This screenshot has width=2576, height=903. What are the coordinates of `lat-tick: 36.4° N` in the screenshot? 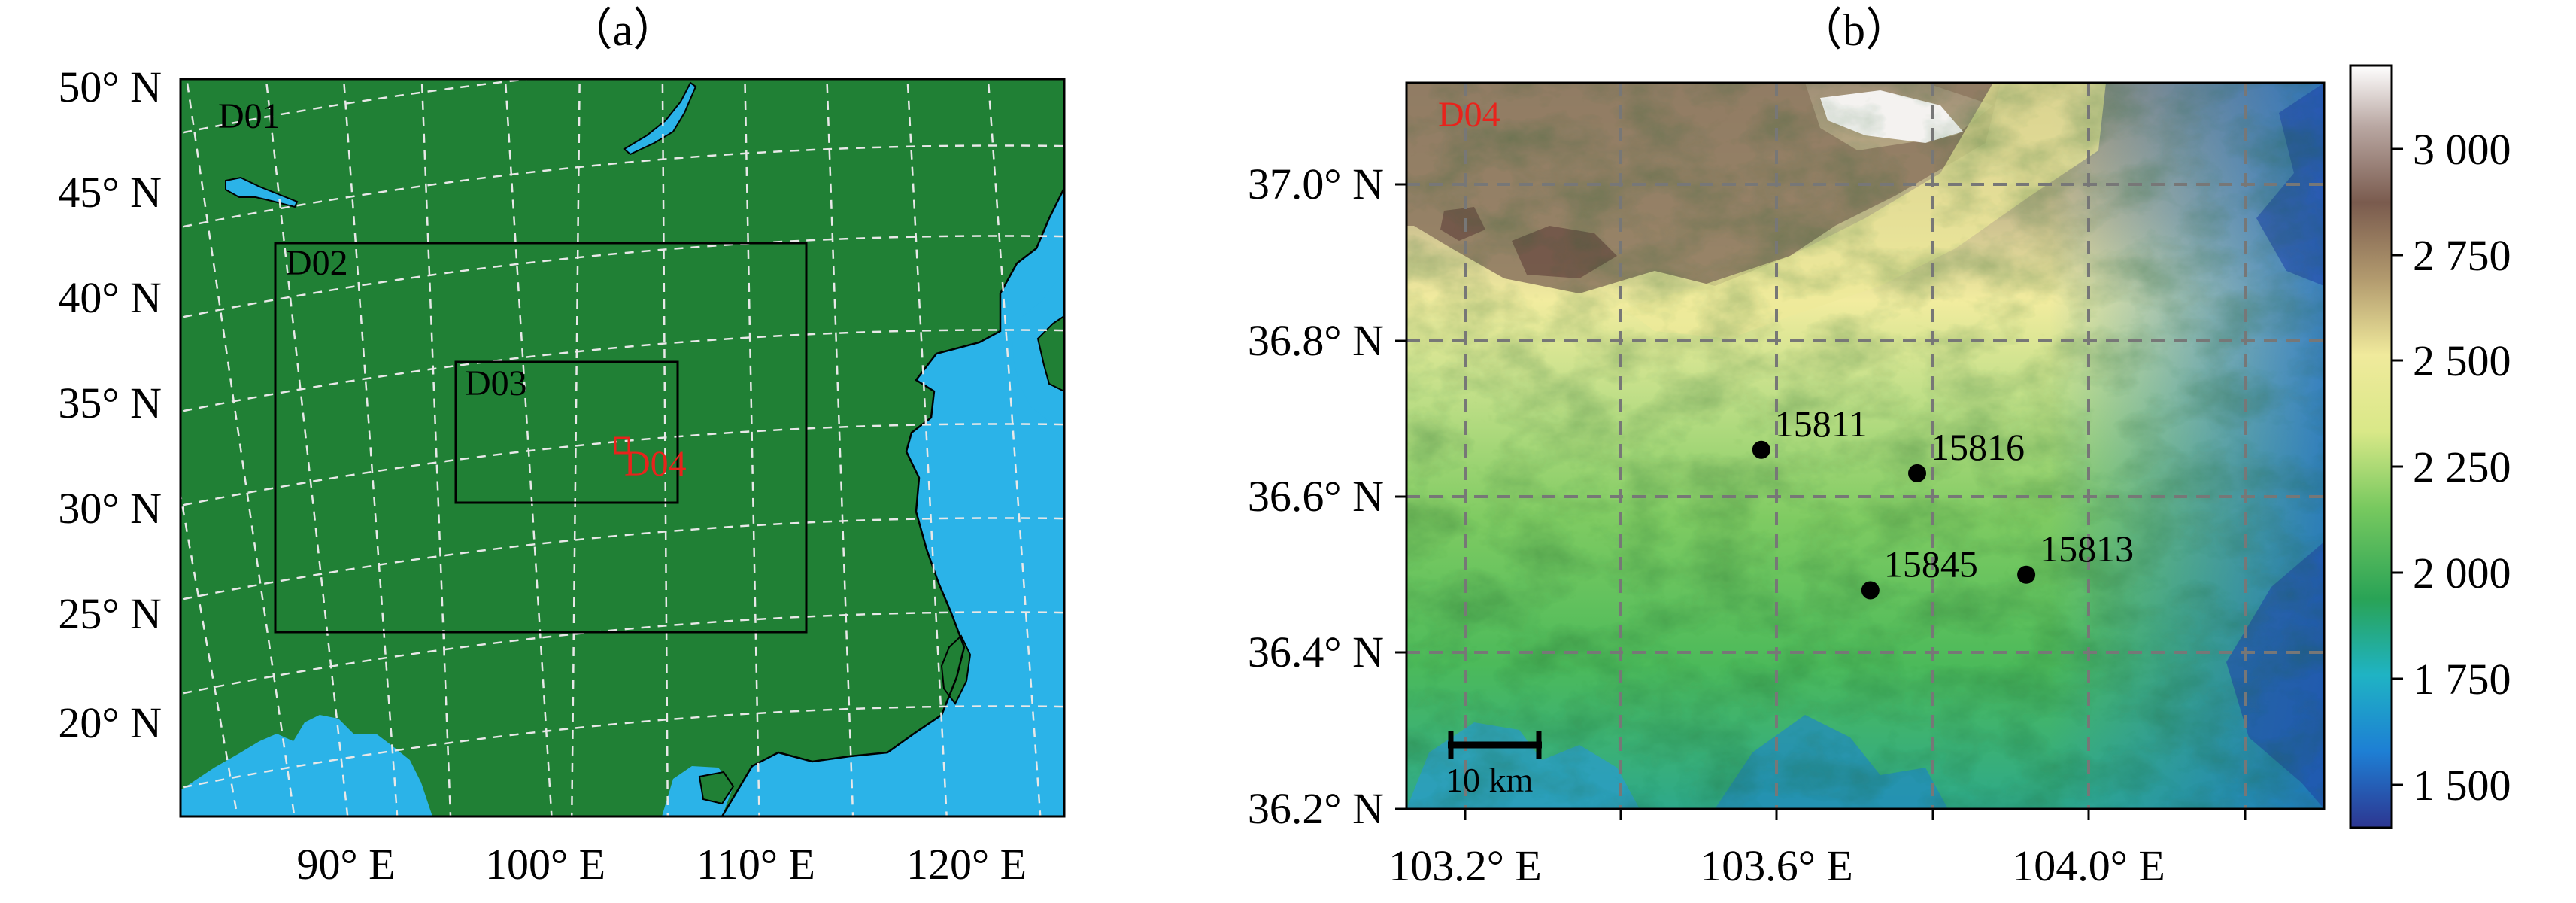 It's located at (1316, 652).